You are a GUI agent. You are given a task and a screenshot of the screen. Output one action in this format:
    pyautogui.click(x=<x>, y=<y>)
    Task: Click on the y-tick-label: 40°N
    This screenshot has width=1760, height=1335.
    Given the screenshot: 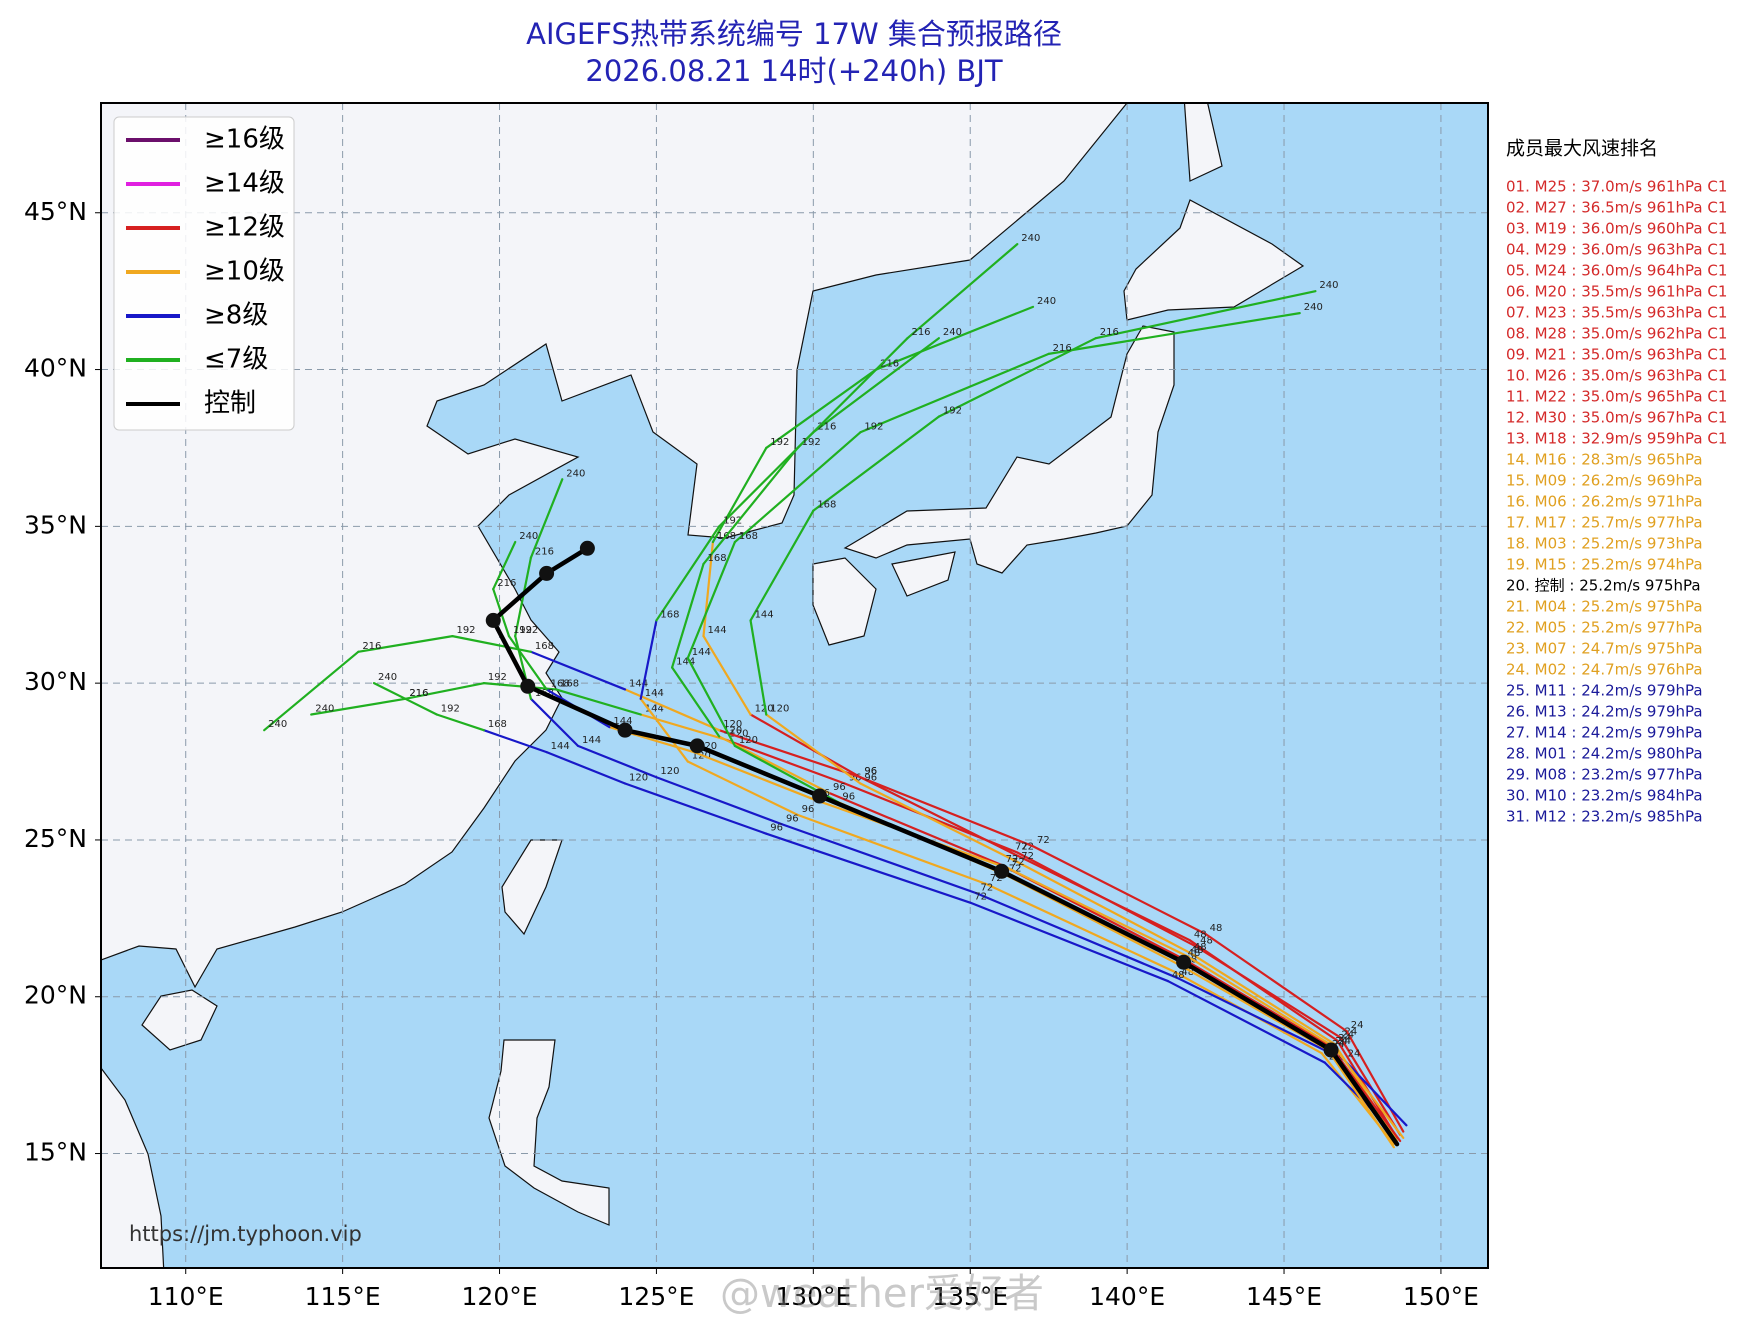 What is the action you would take?
    pyautogui.click(x=55, y=368)
    